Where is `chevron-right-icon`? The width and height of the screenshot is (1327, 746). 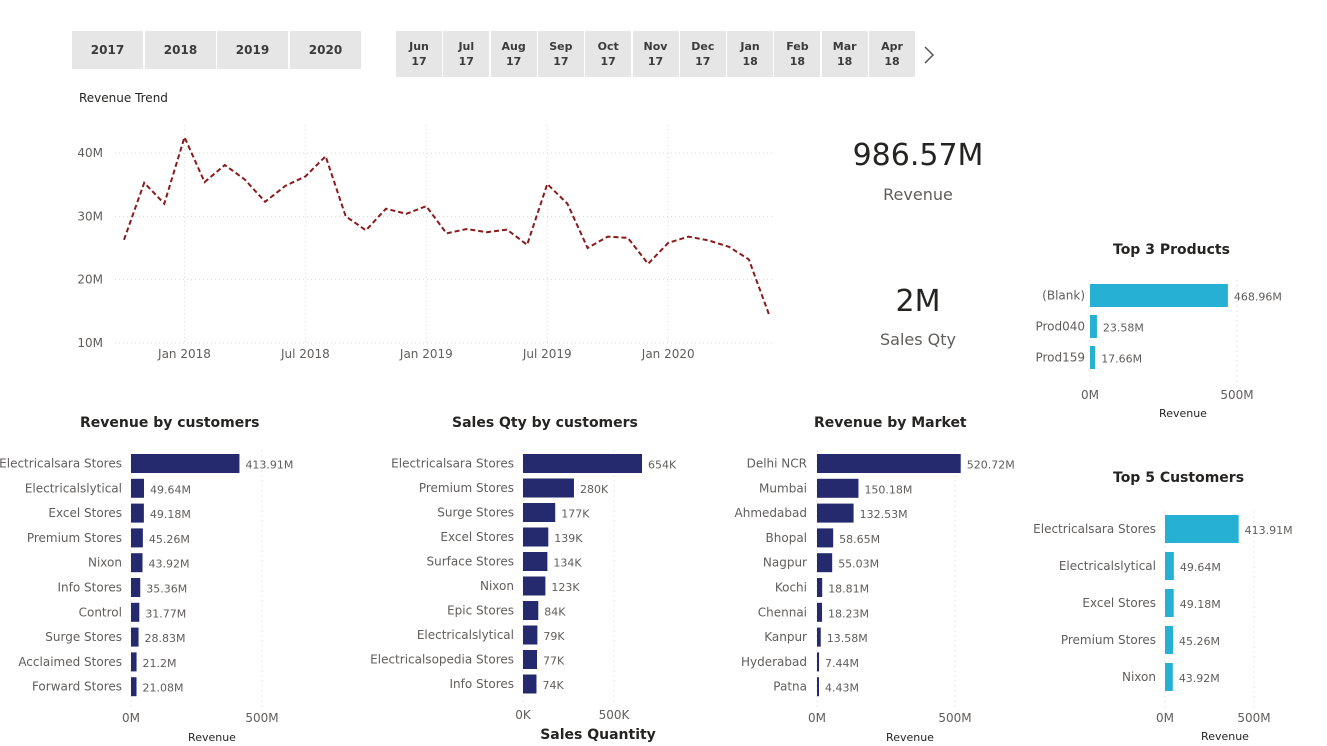
chevron-right-icon is located at coordinates (929, 55).